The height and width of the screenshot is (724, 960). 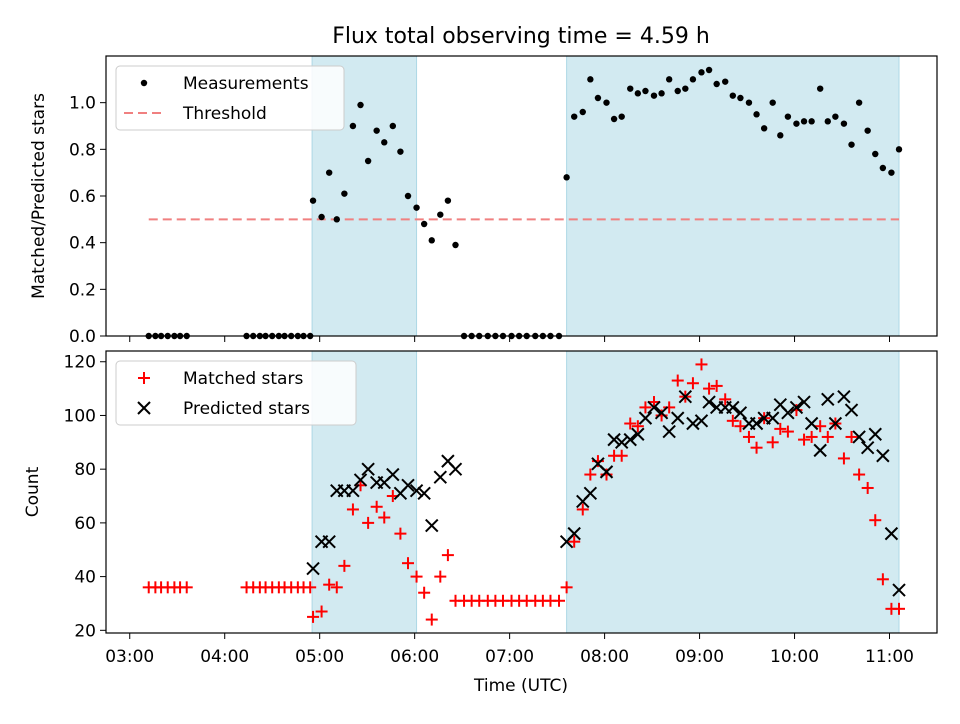 What do you see at coordinates (224, 657) in the screenshot?
I see `x-tick-label: 04:00` at bounding box center [224, 657].